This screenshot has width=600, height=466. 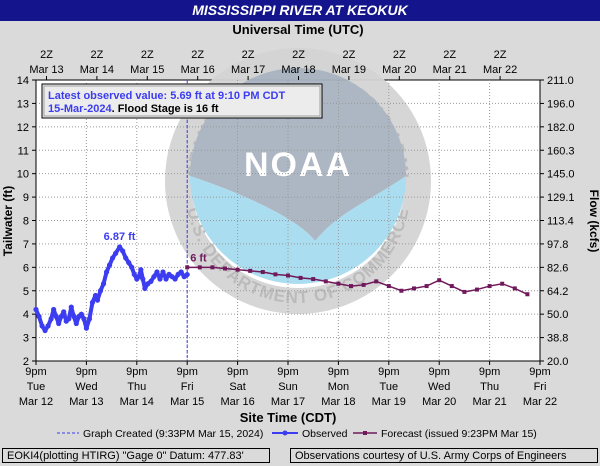 I want to click on top-tick-date: Mar 16, so click(x=198, y=70).